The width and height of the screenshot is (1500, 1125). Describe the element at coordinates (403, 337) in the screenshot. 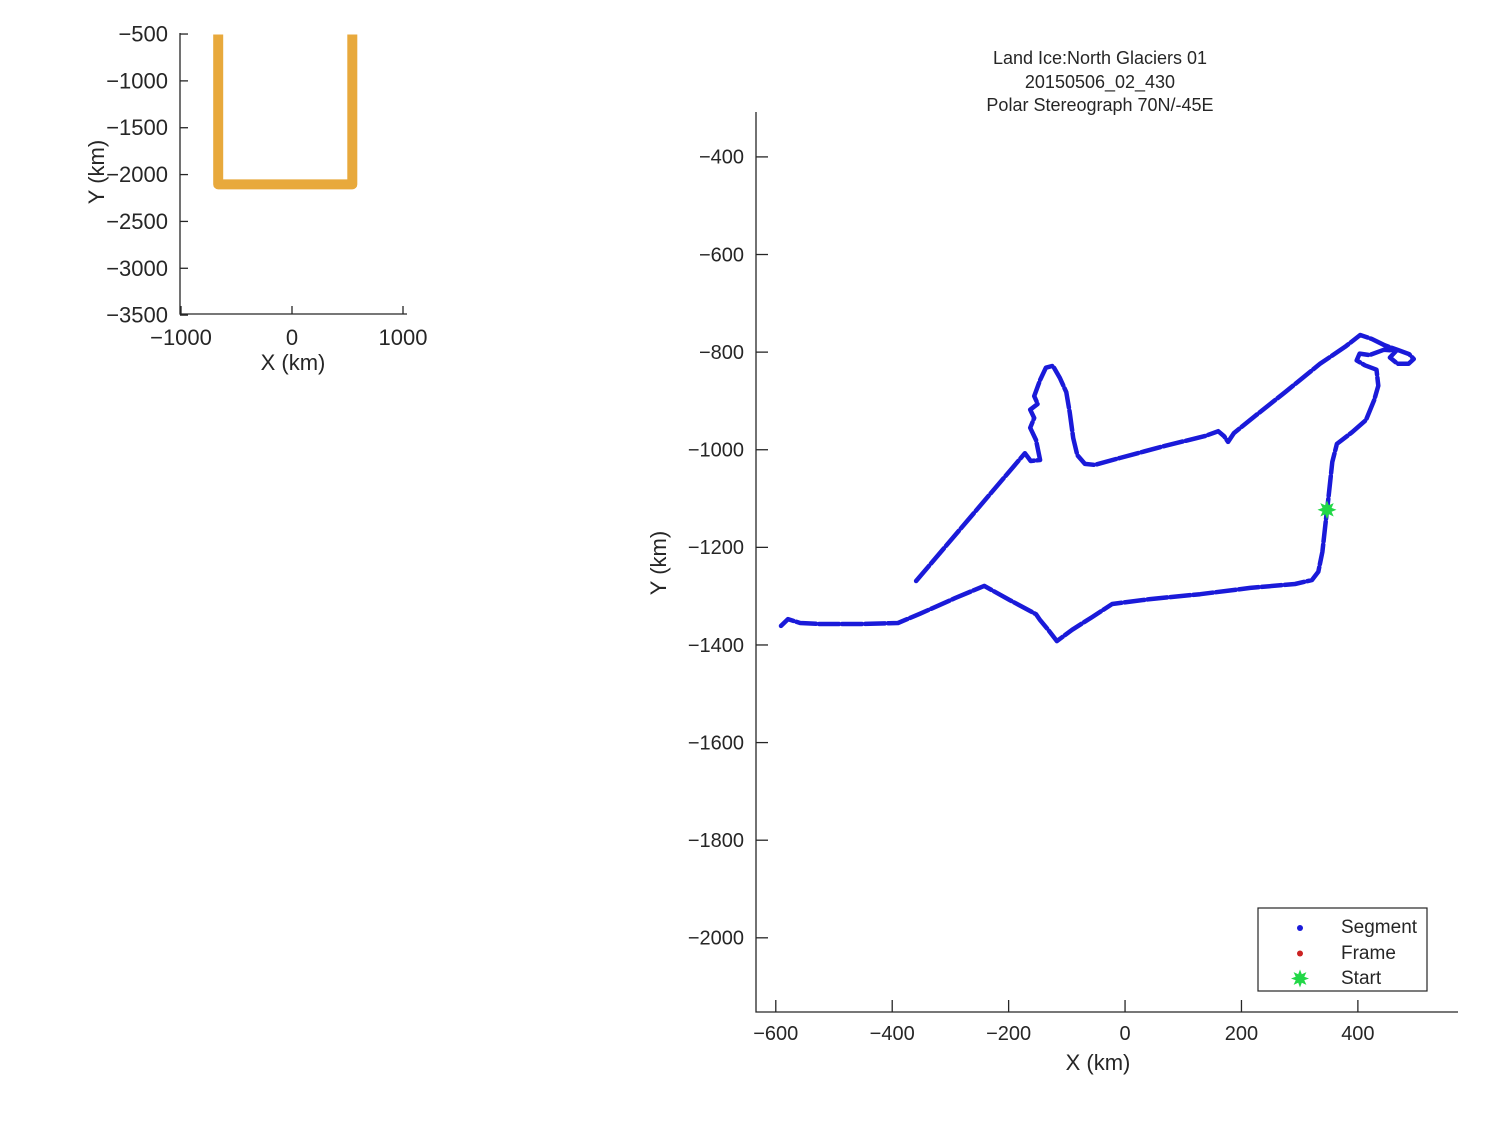

I see `inset-x-tick-label: 1000` at that location.